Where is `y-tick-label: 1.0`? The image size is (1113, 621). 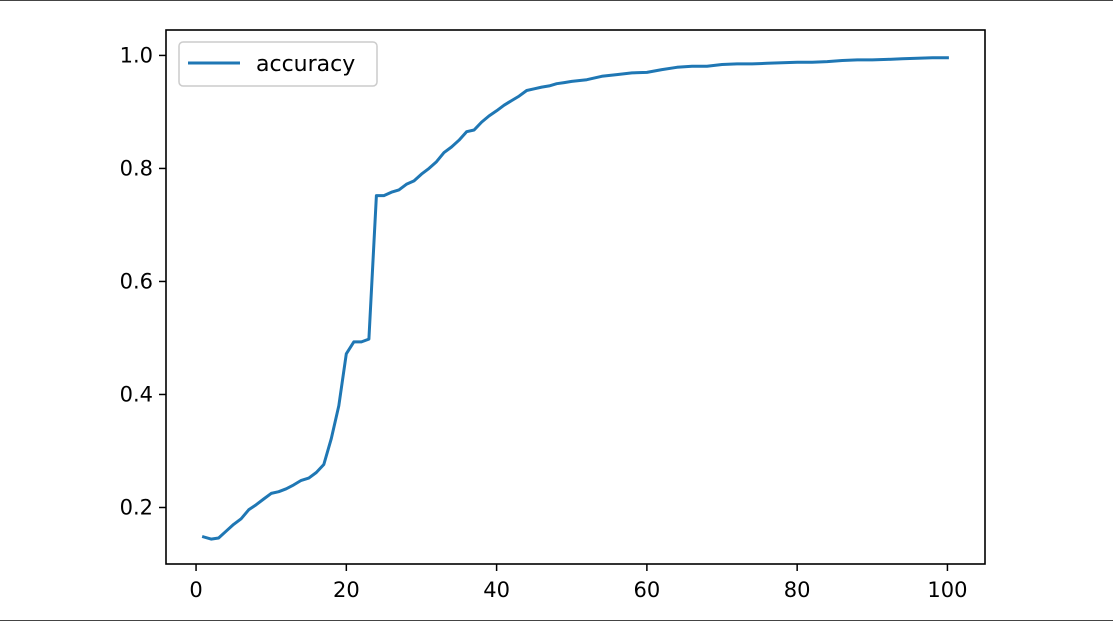 y-tick-label: 1.0 is located at coordinates (136, 55).